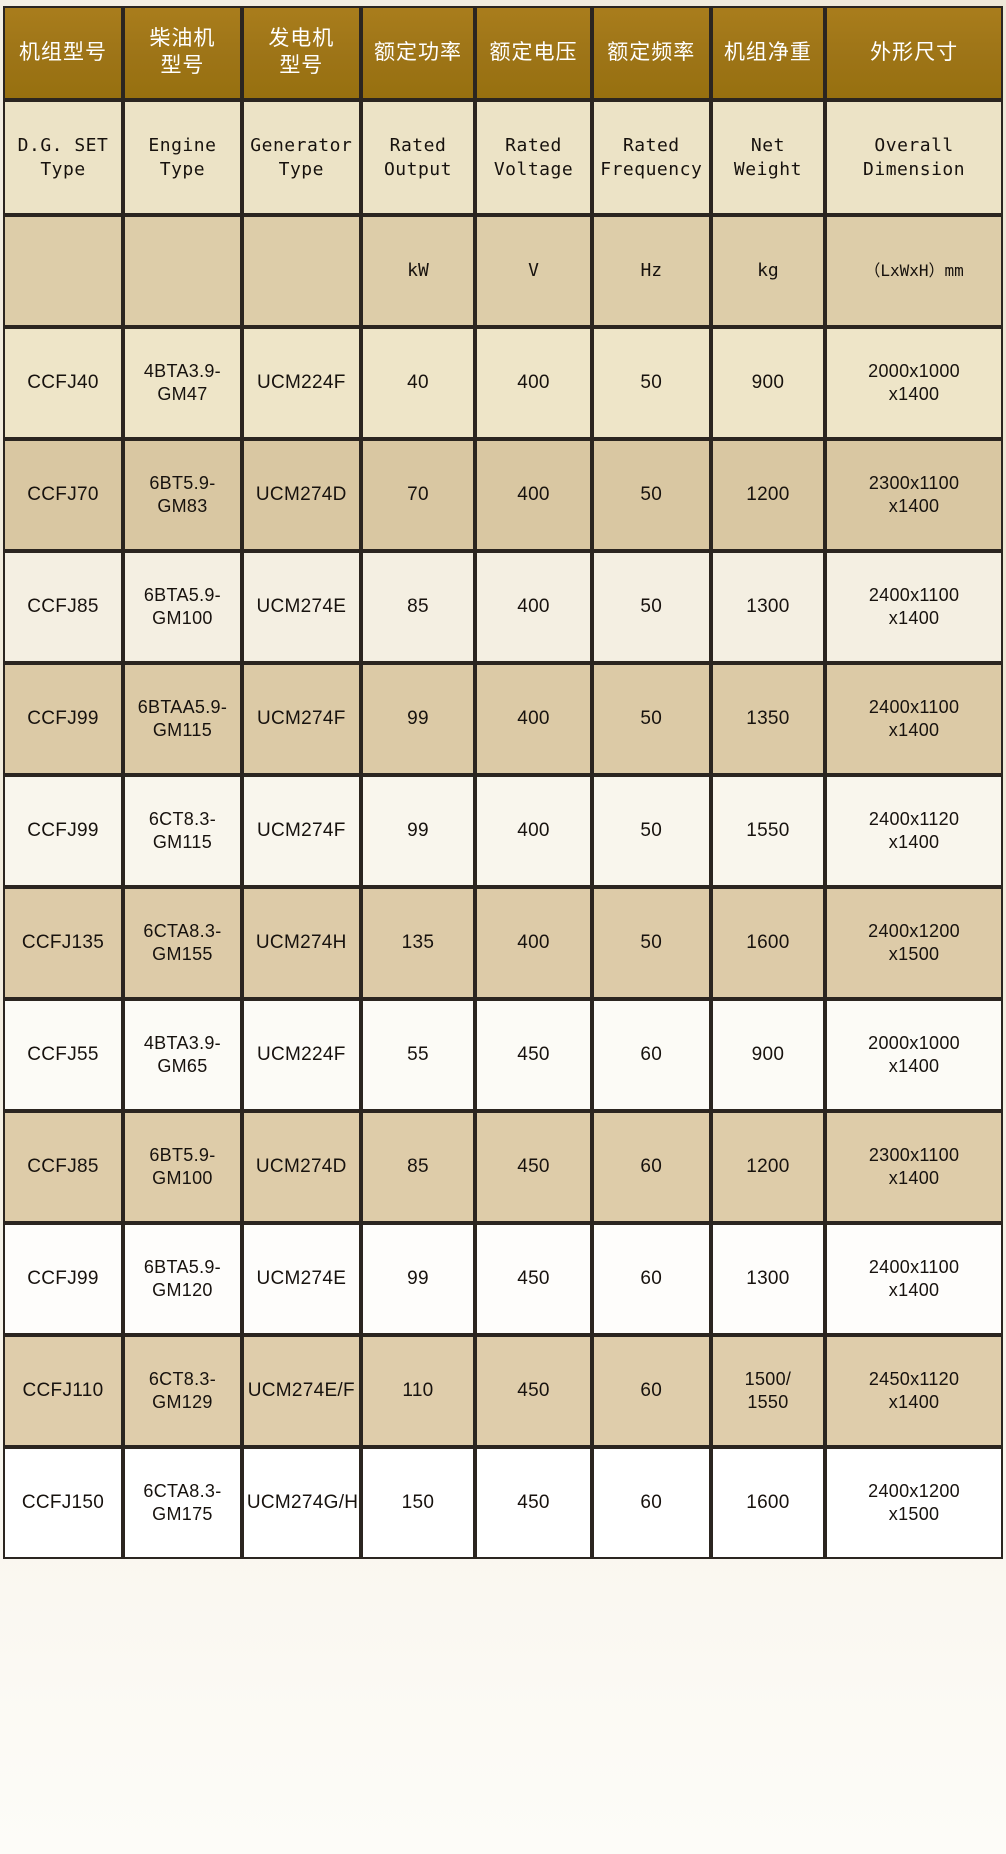 Image resolution: width=1006 pixels, height=1854 pixels. I want to click on cell-rated-output: 150, so click(418, 1503).